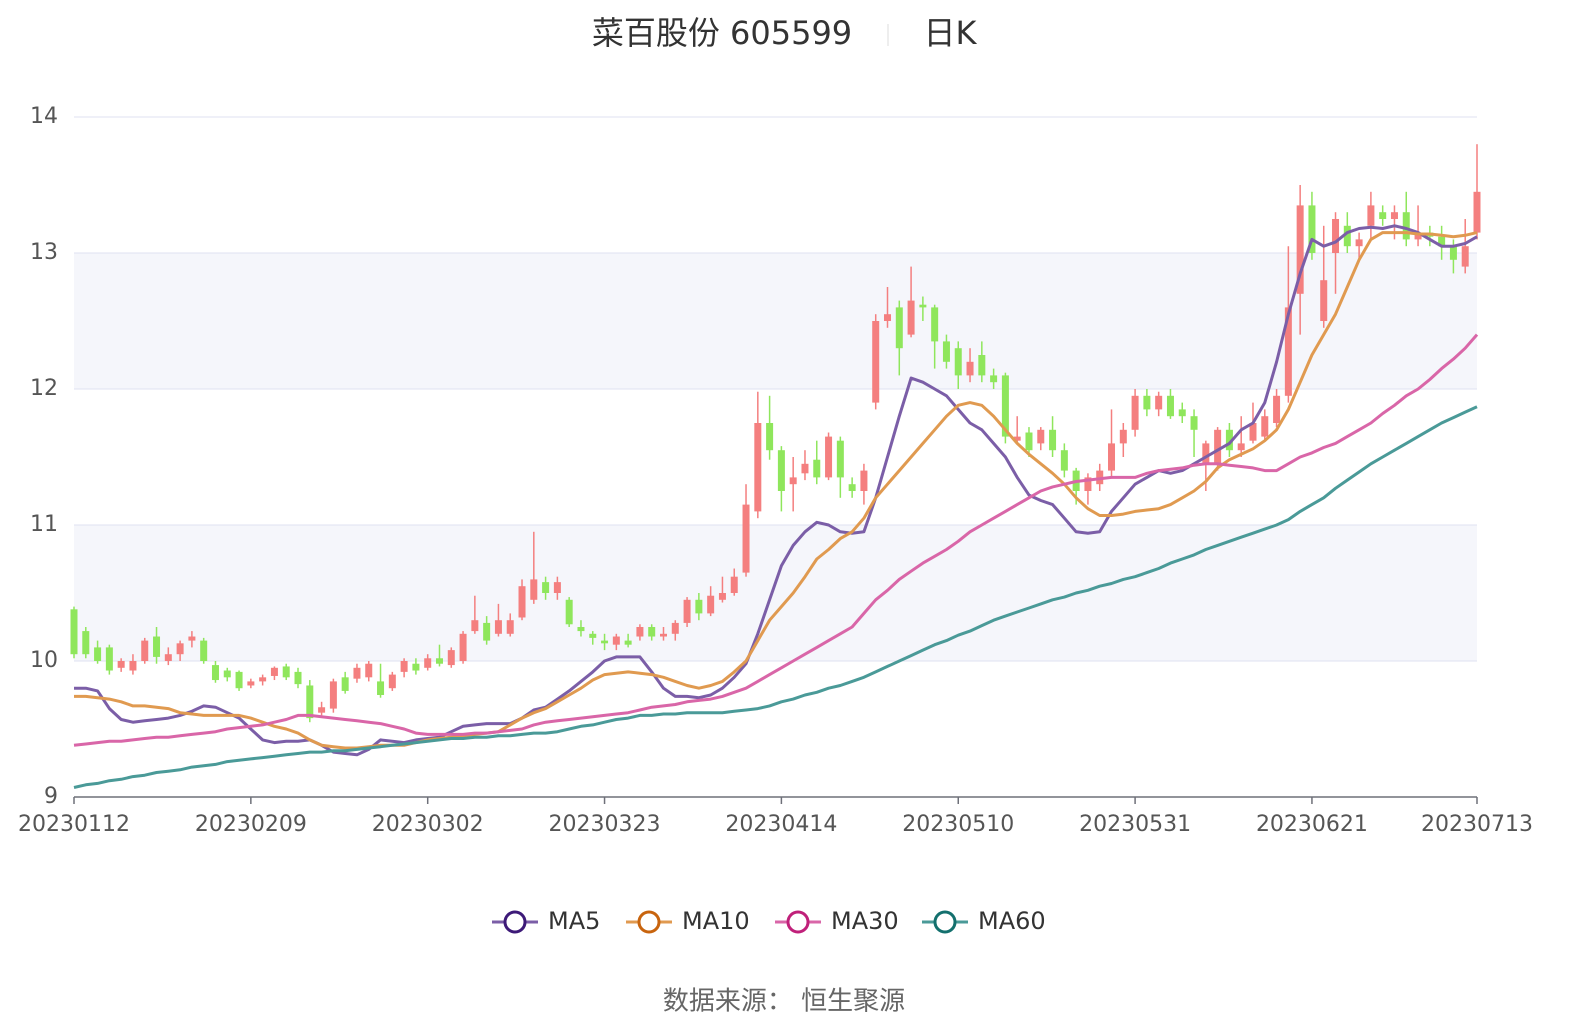 The image size is (1590, 1034). Describe the element at coordinates (1312, 824) in the screenshot. I see `x-tick-label: 20230621` at that location.